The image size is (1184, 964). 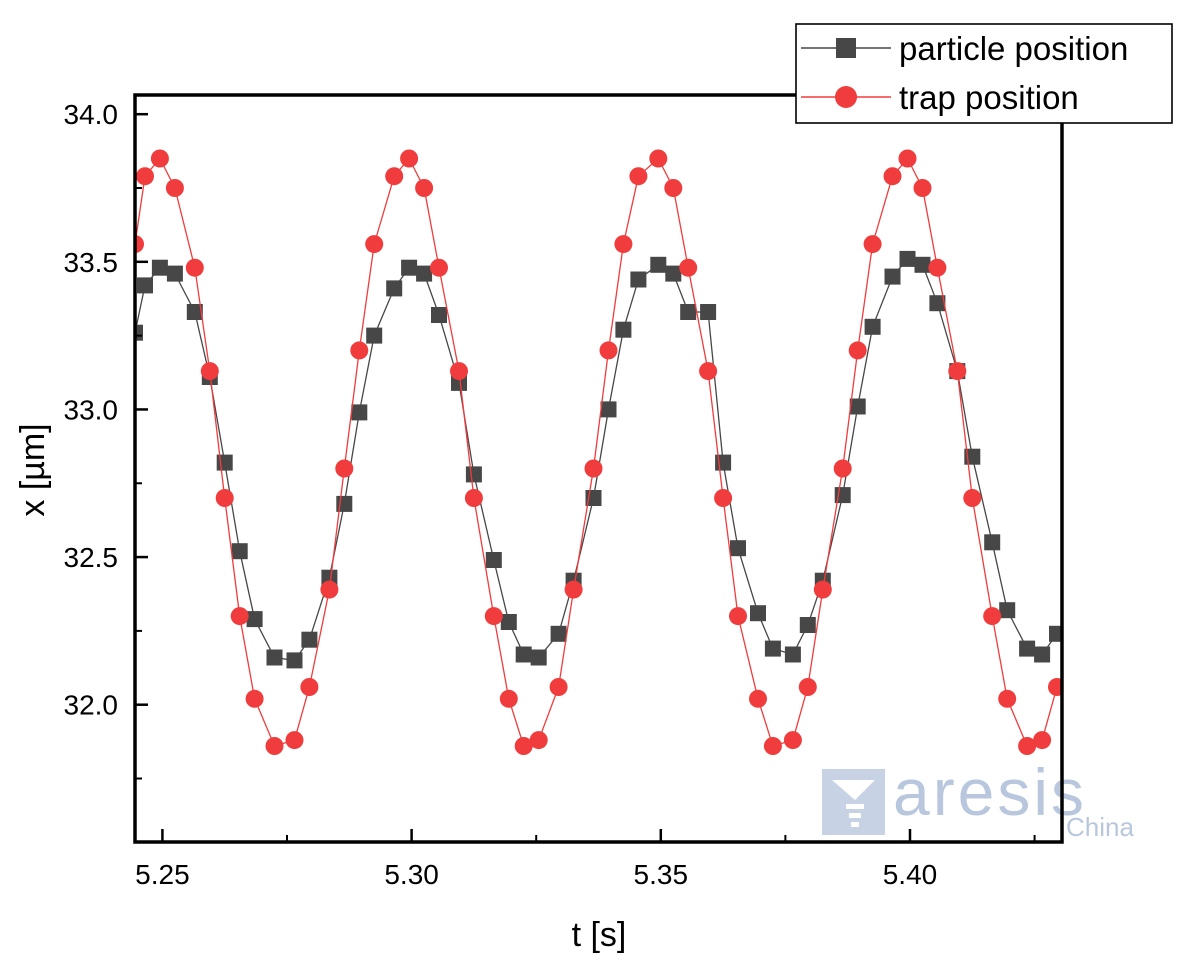 What do you see at coordinates (846, 48) in the screenshot?
I see `legend-marker-particle` at bounding box center [846, 48].